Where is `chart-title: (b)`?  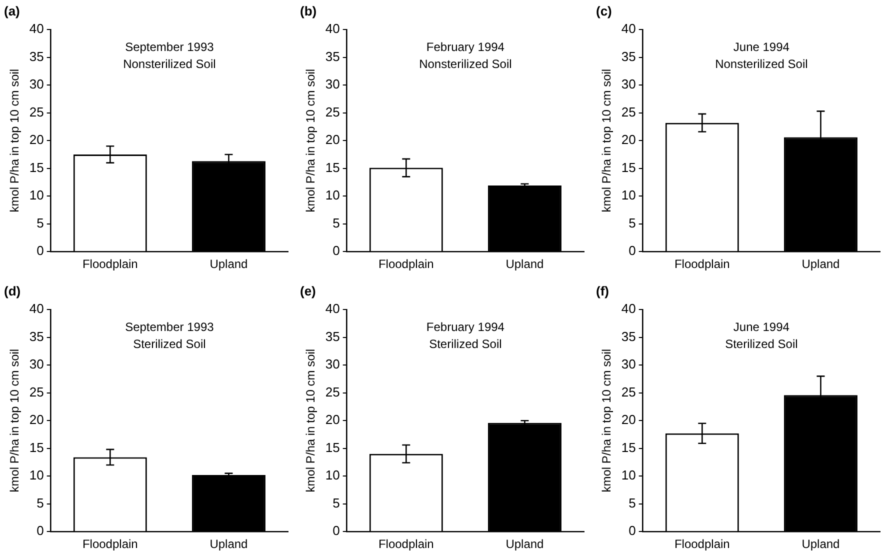 chart-title: (b) is located at coordinates (308, 10).